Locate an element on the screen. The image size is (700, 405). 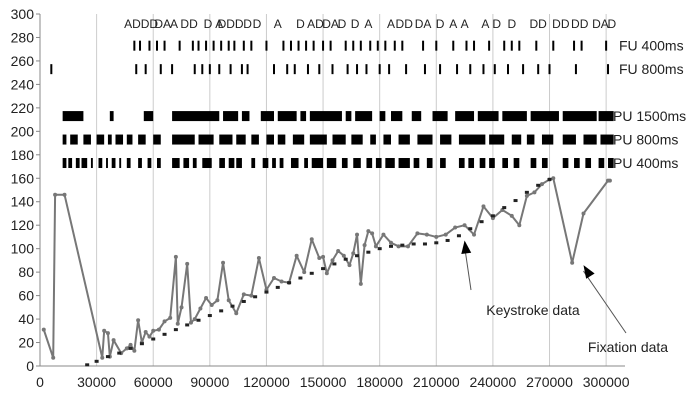
x-tick-label: 240000 is located at coordinates (493, 382).